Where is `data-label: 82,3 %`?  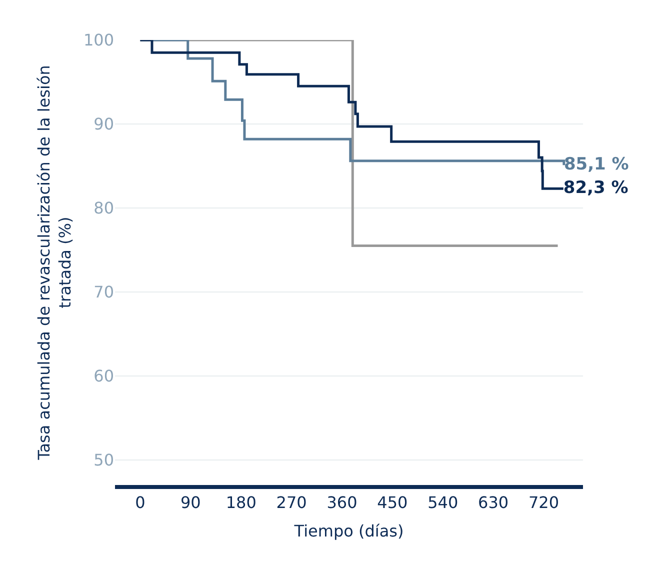
data-label: 82,3 % is located at coordinates (595, 188).